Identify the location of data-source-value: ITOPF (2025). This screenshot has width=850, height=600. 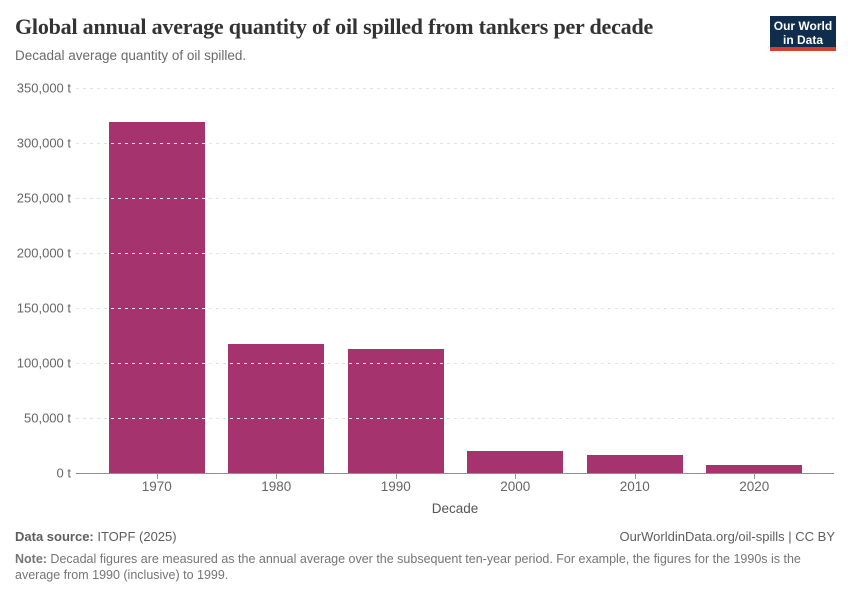
(135, 536).